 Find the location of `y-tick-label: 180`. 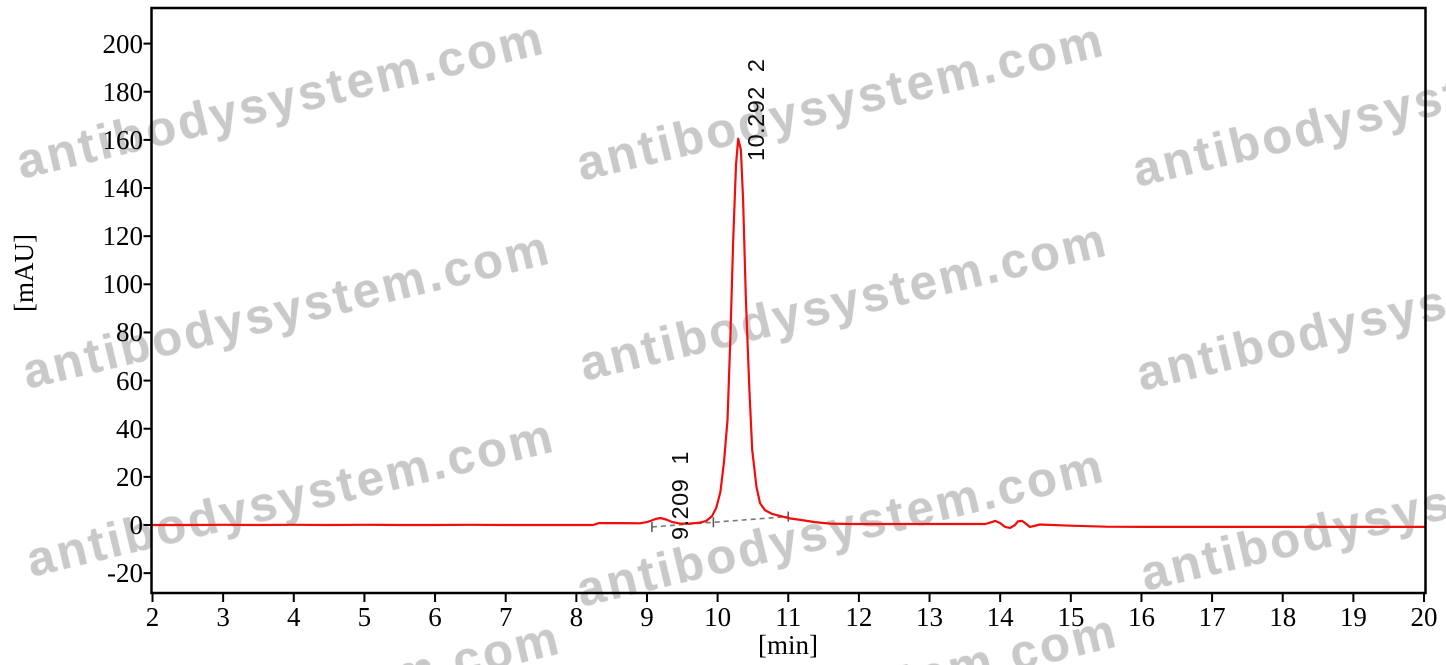

y-tick-label: 180 is located at coordinates (123, 91).